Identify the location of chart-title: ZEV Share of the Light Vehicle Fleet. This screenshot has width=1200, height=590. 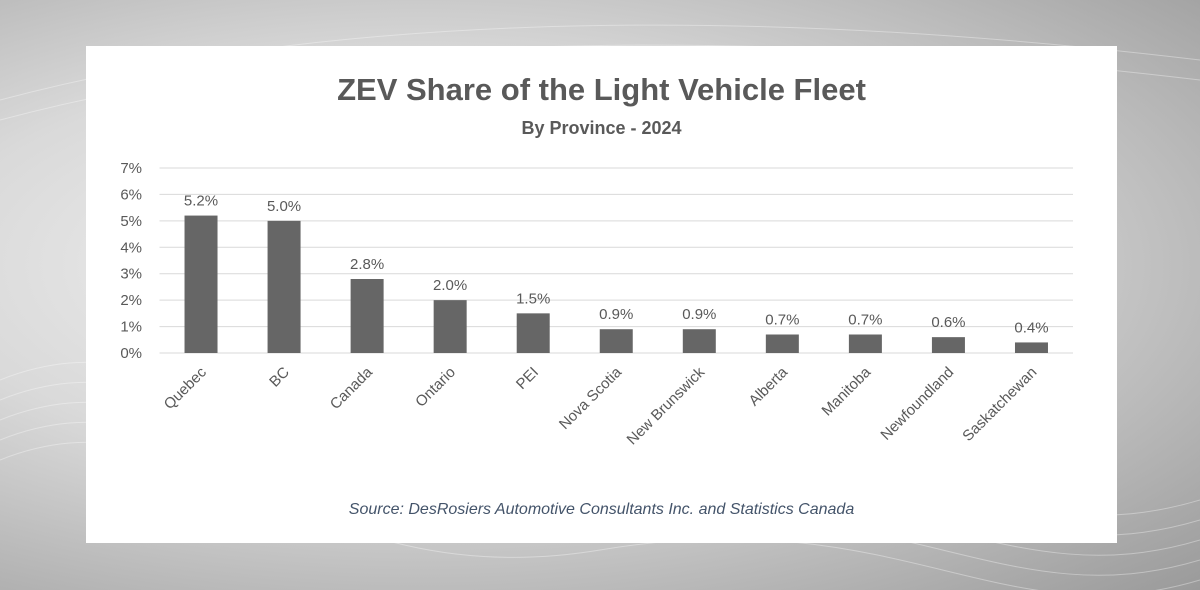
(601, 89).